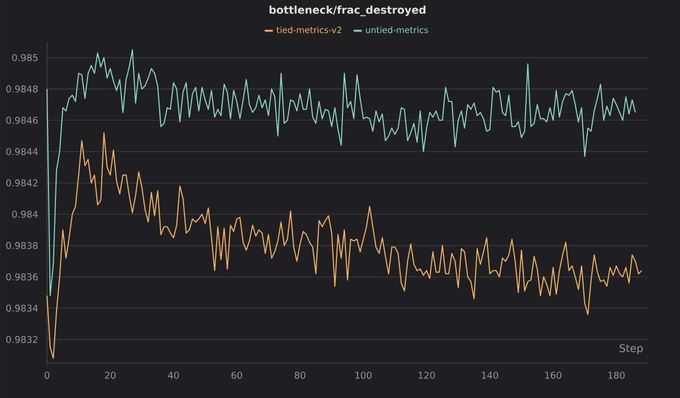 Image resolution: width=680 pixels, height=398 pixels. Describe the element at coordinates (309, 30) in the screenshot. I see `legend-label: tied-metrics-v2` at that location.